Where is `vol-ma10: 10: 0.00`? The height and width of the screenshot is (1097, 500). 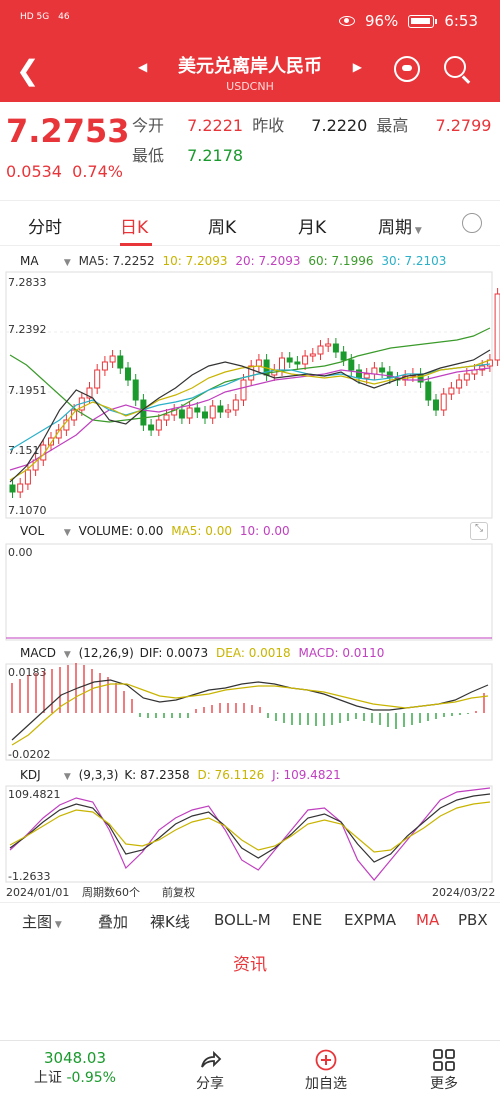 vol-ma10: 10: 0.00 is located at coordinates (264, 531).